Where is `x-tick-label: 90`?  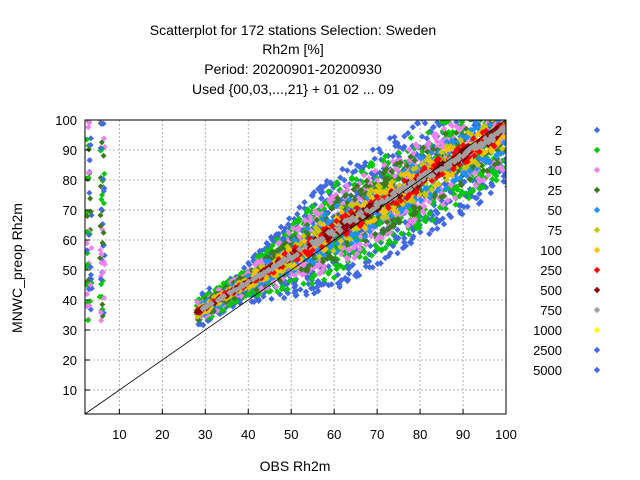 x-tick-label: 90 is located at coordinates (463, 434).